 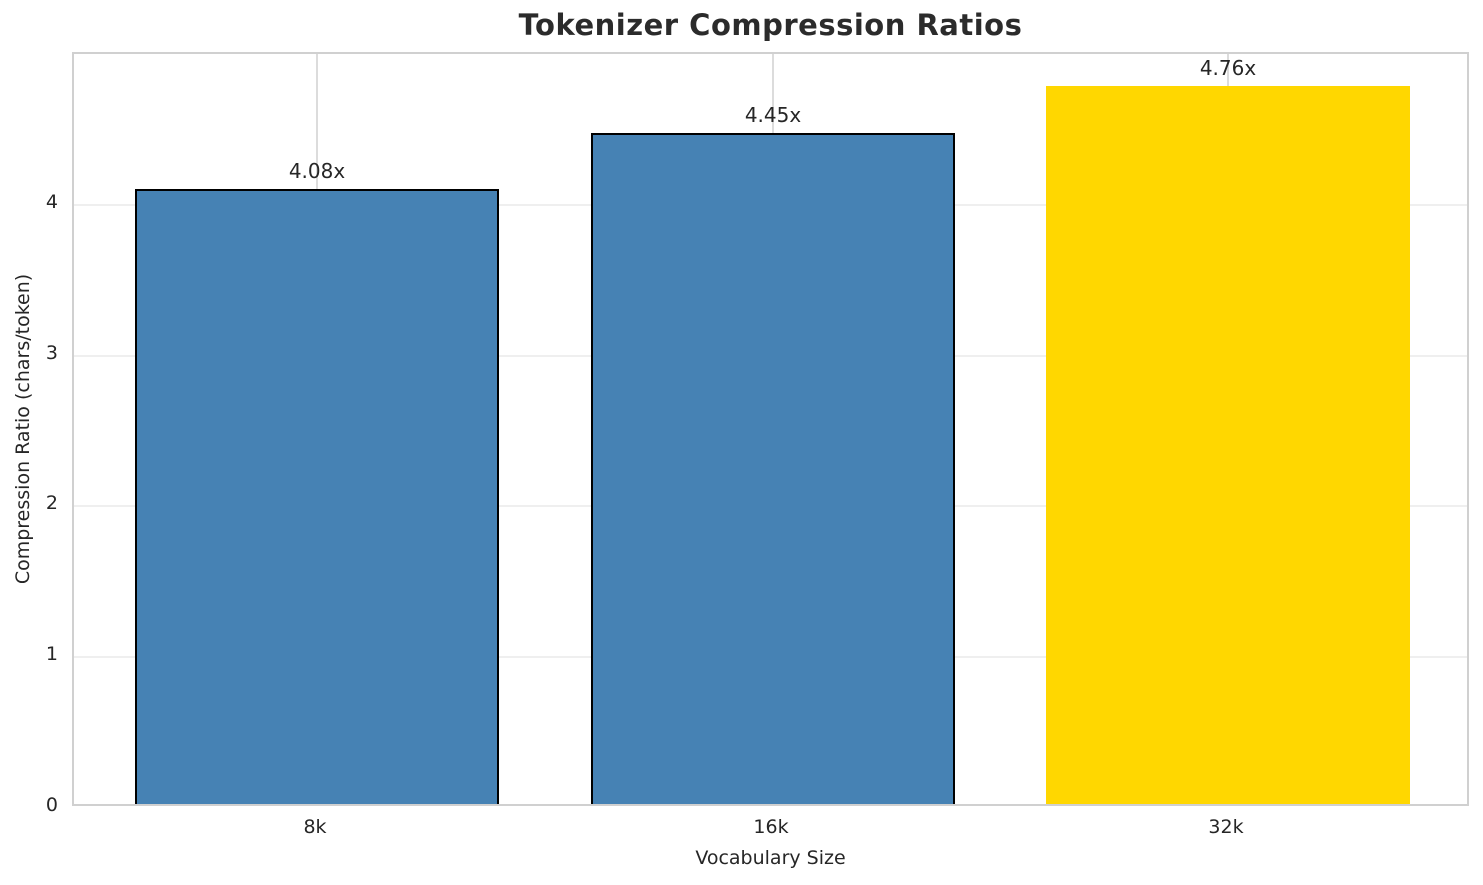 I want to click on chart-title: Tokenizer Compression Ratios, so click(x=770, y=25).